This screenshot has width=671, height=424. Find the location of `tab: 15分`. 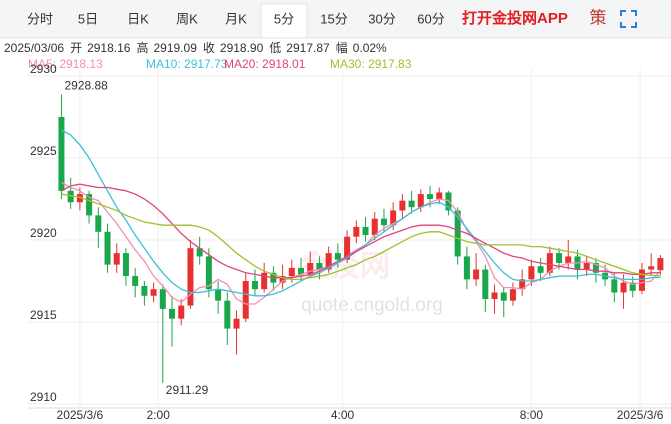

tab: 15分 is located at coordinates (333, 18).